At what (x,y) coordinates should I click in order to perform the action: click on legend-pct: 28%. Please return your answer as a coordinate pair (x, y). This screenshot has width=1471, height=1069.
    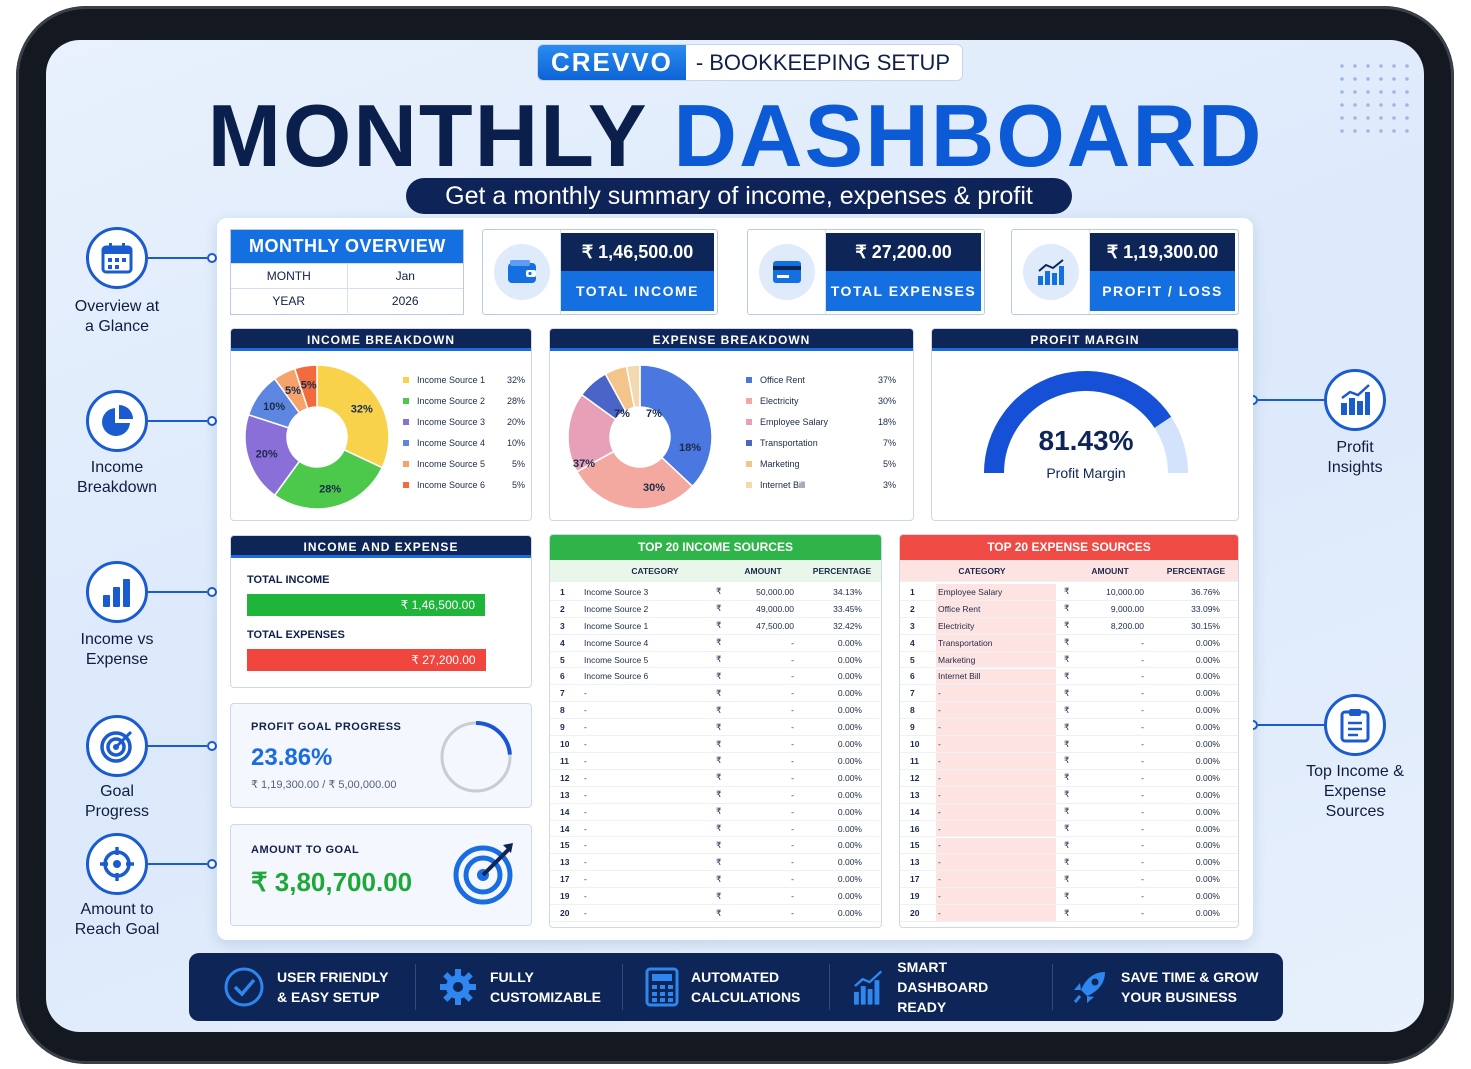
    Looking at the image, I should click on (515, 400).